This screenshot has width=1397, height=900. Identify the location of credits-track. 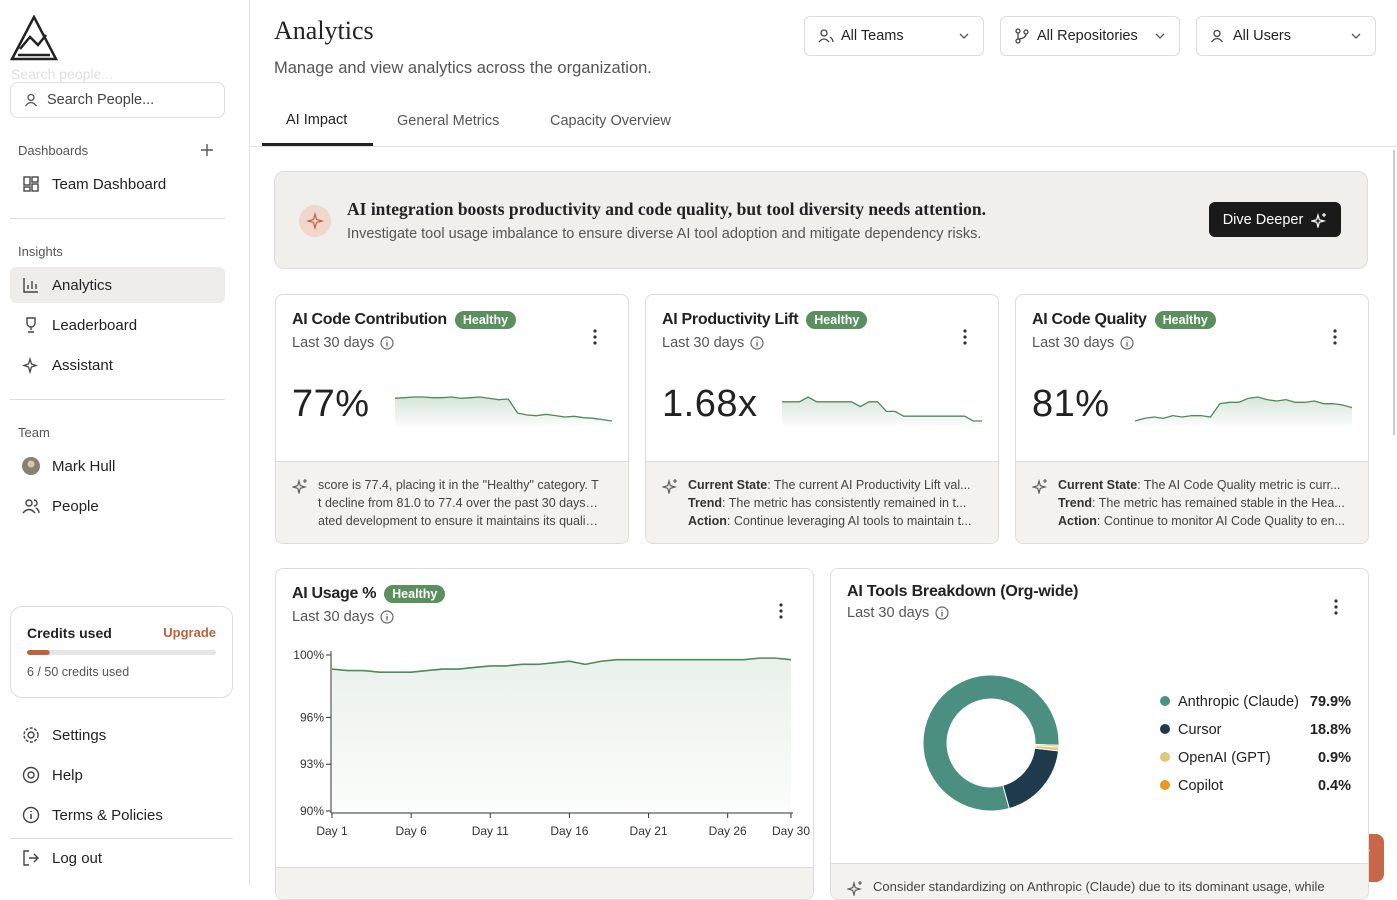
(121, 652).